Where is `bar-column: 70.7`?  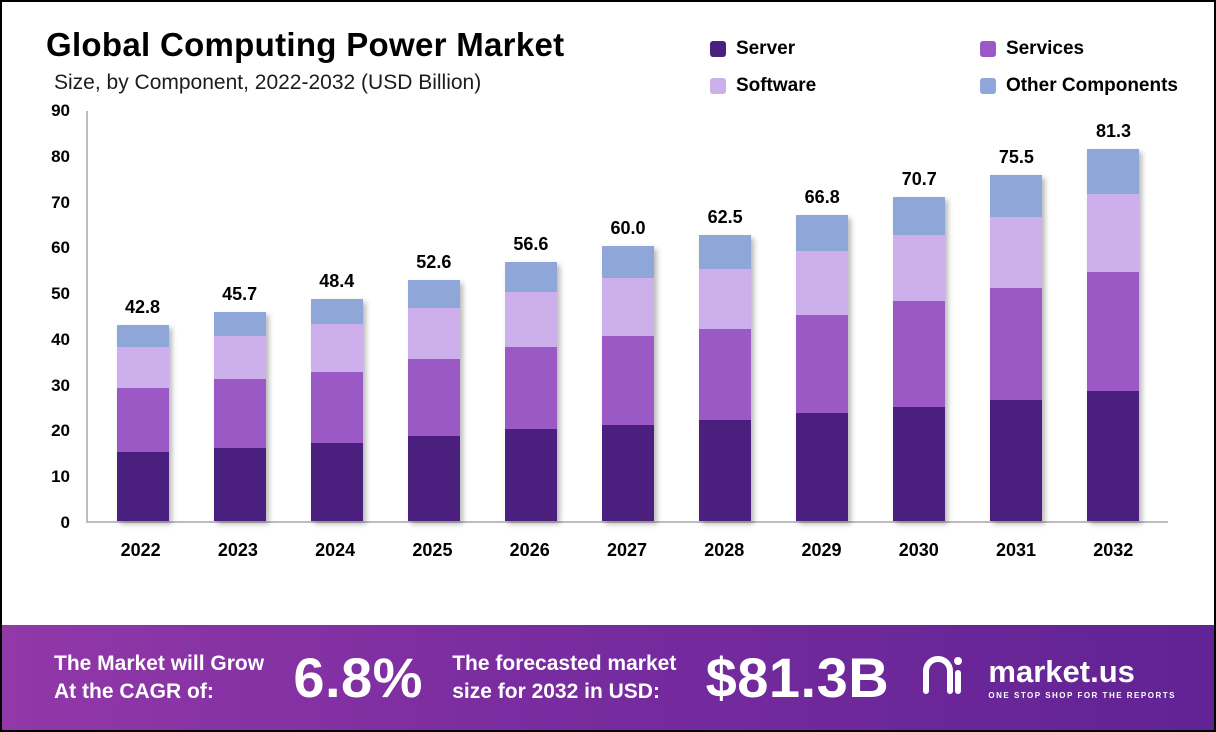
bar-column: 70.7 is located at coordinates (919, 316).